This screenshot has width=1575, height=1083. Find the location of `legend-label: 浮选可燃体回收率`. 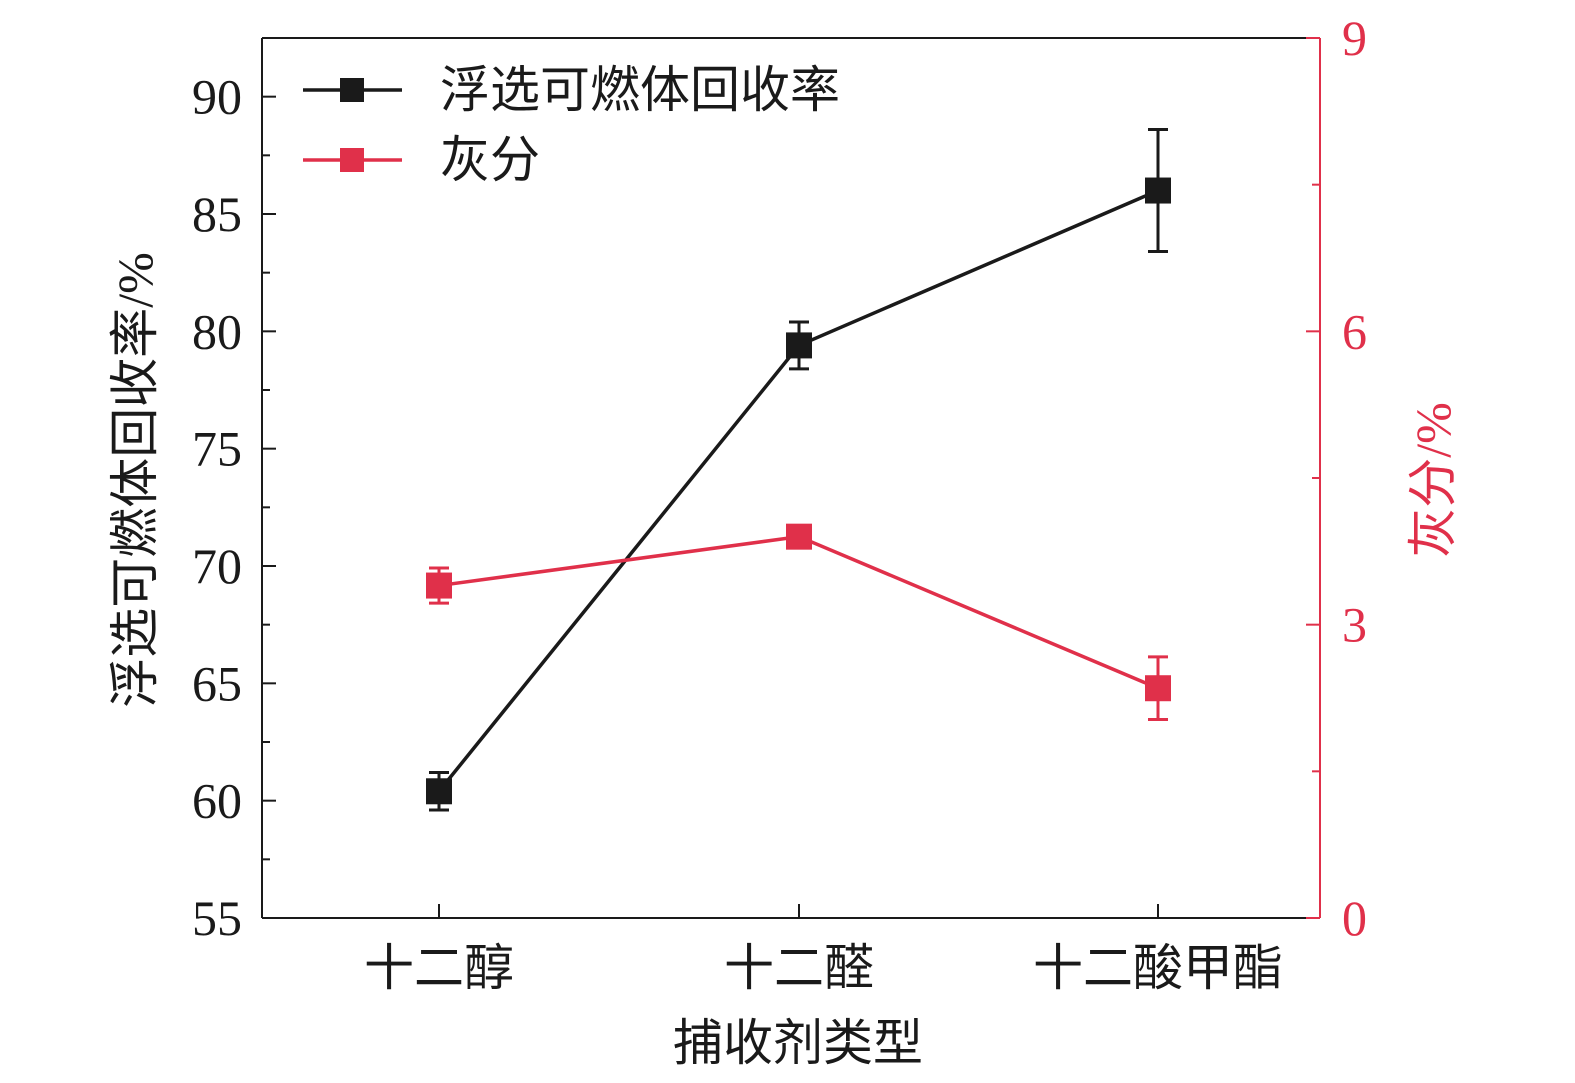

legend-label: 浮选可燃体回收率 is located at coordinates (640, 90).